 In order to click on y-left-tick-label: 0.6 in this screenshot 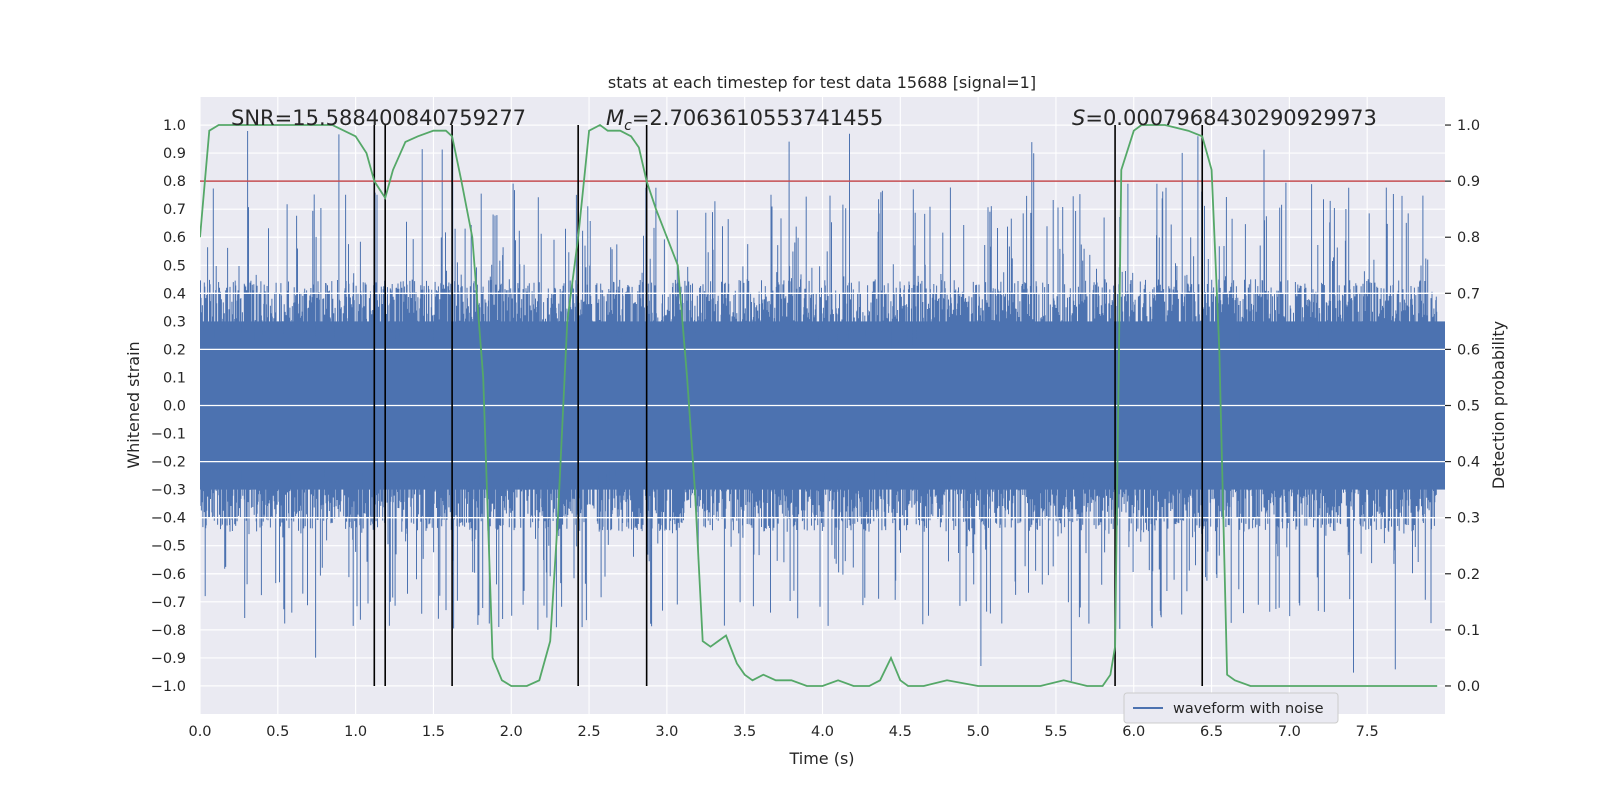, I will do `click(174, 238)`.